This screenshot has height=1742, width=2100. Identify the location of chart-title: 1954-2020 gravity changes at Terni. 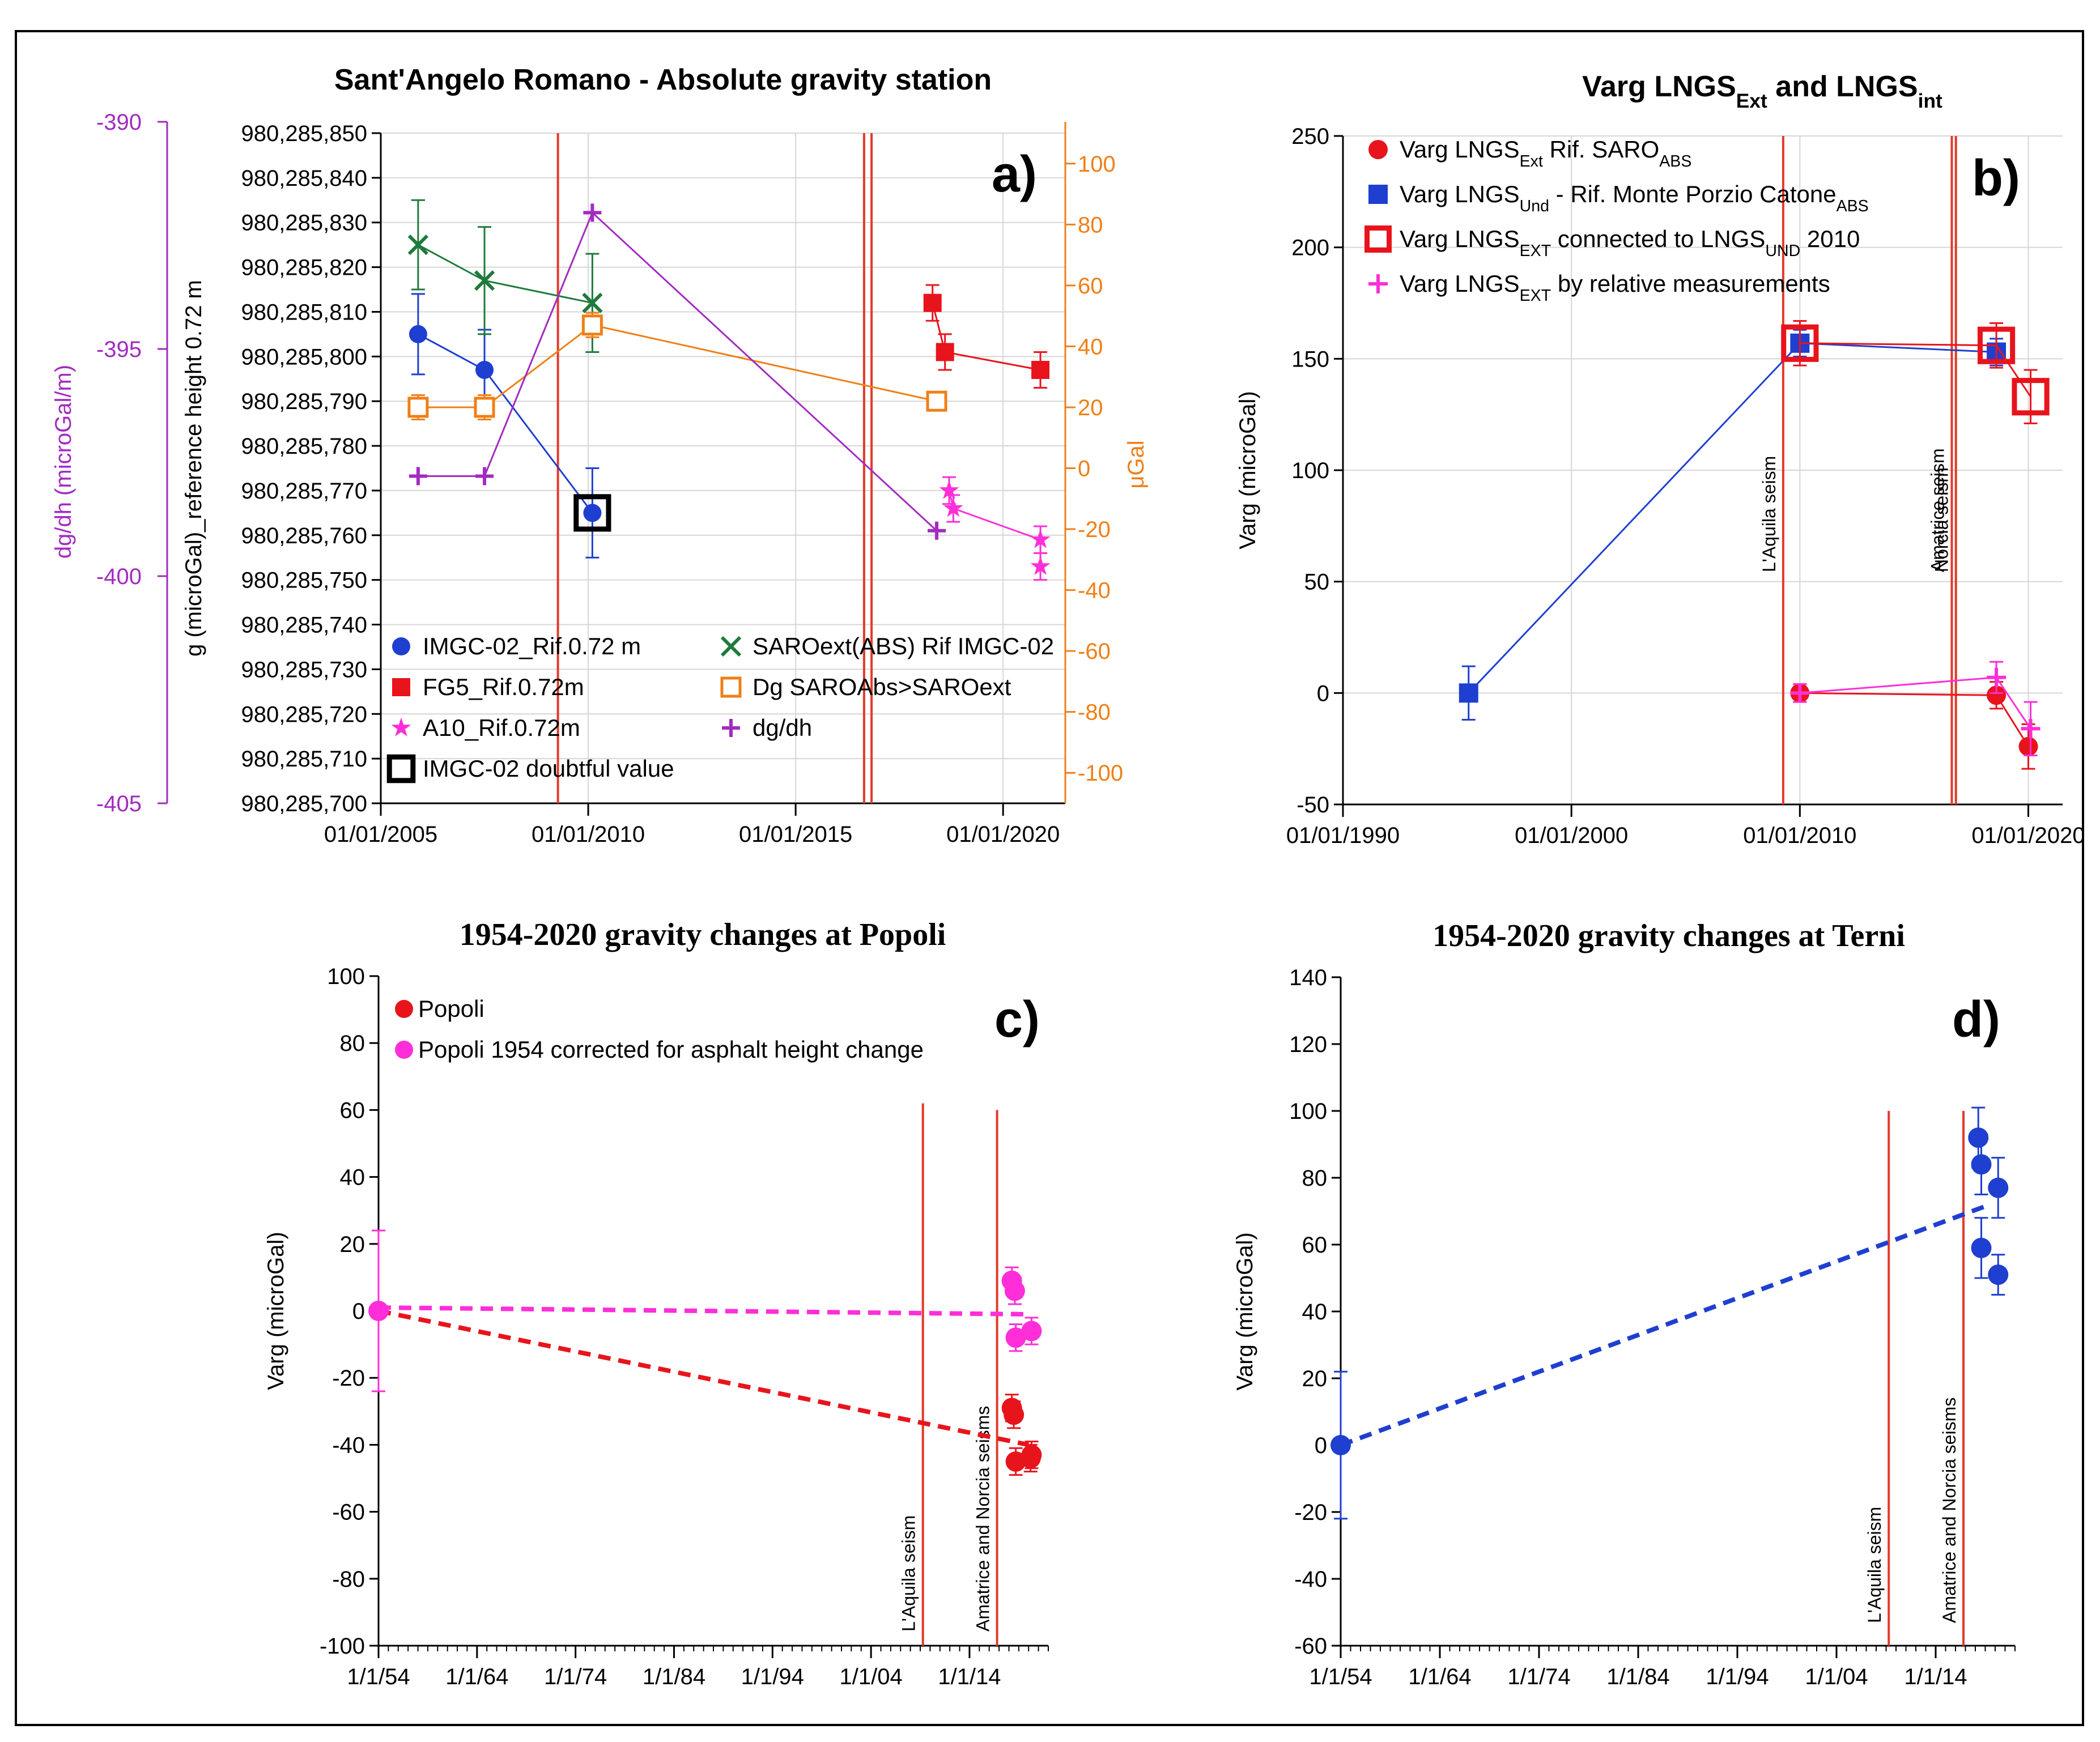
(1668, 935).